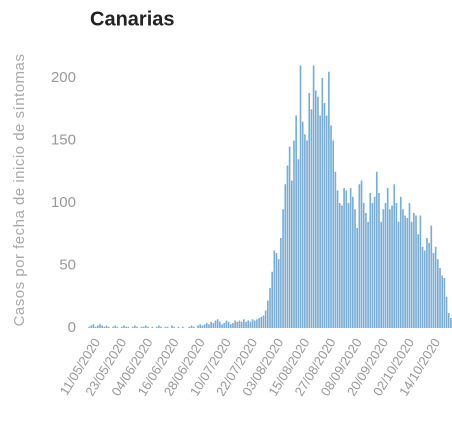 The width and height of the screenshot is (452, 437). Describe the element at coordinates (72, 327) in the screenshot. I see `y-tick-label: 0` at that location.